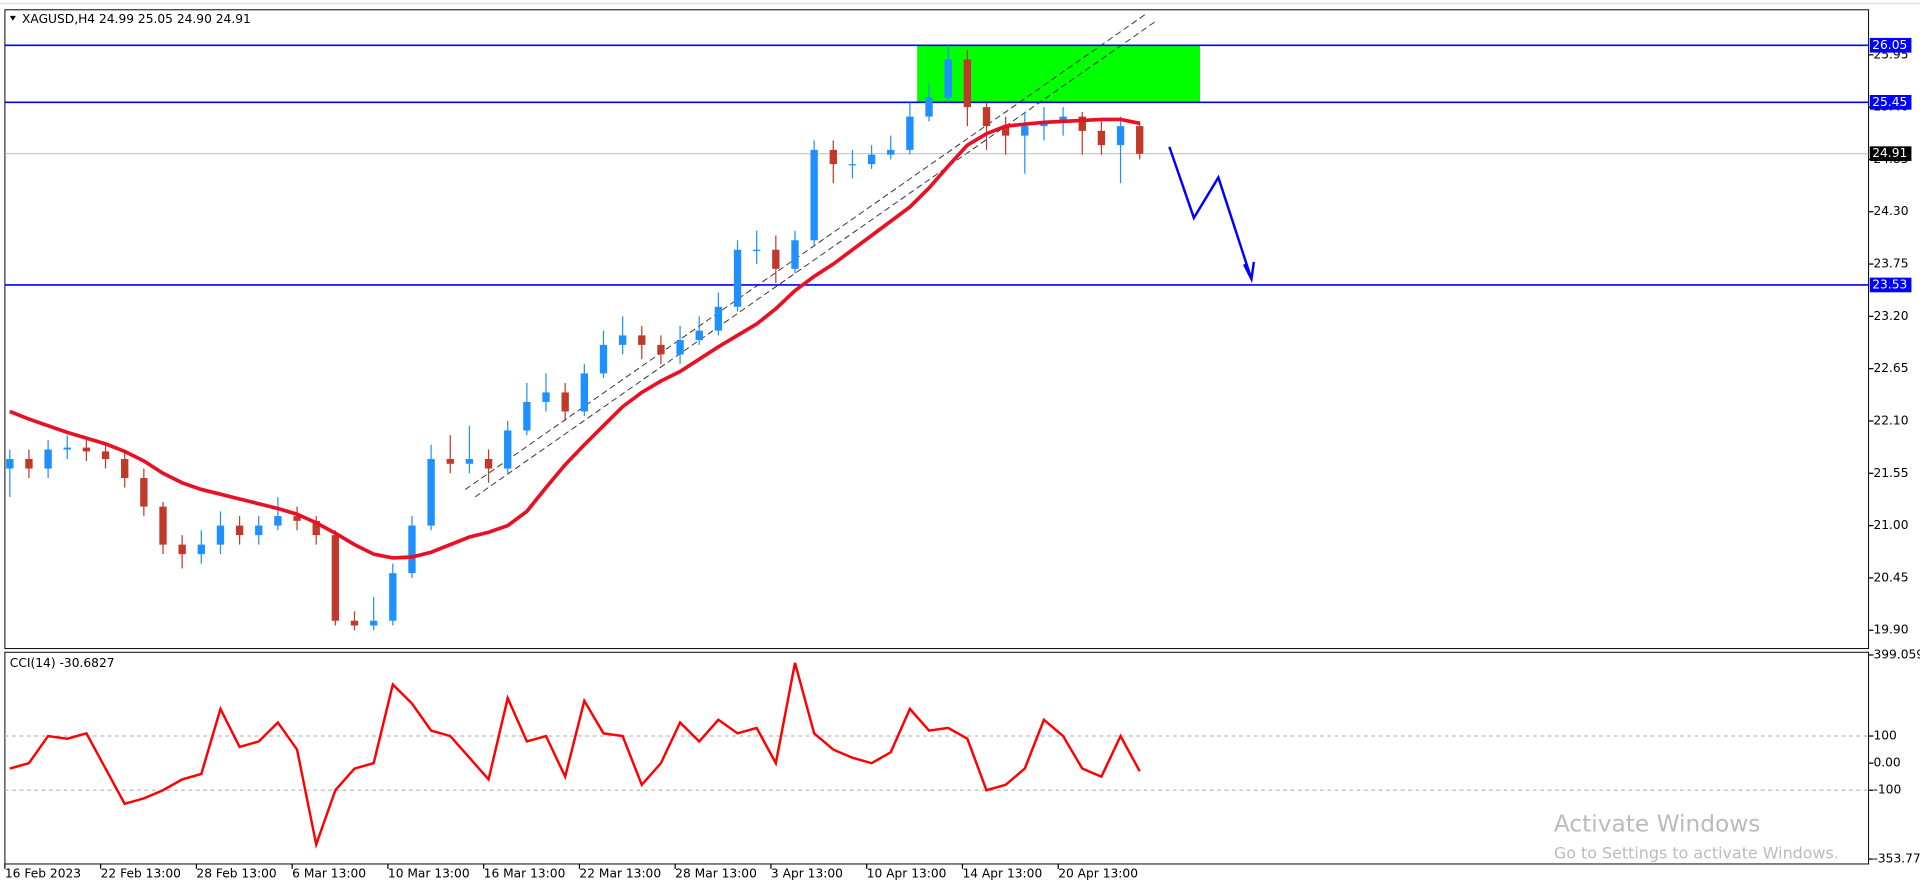  I want to click on last-price-box, so click(1890, 154).